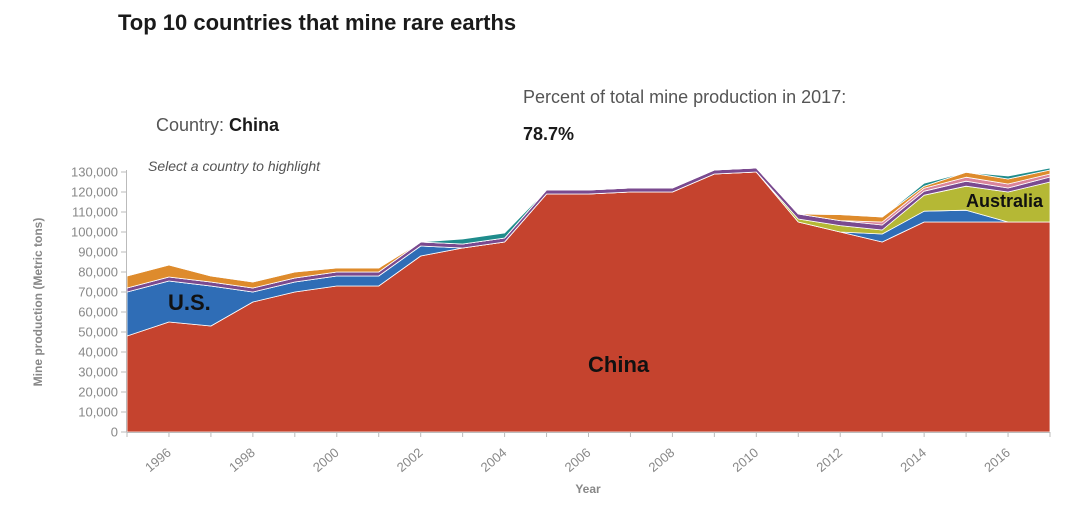  I want to click on x-tick-label: 1998, so click(242, 460).